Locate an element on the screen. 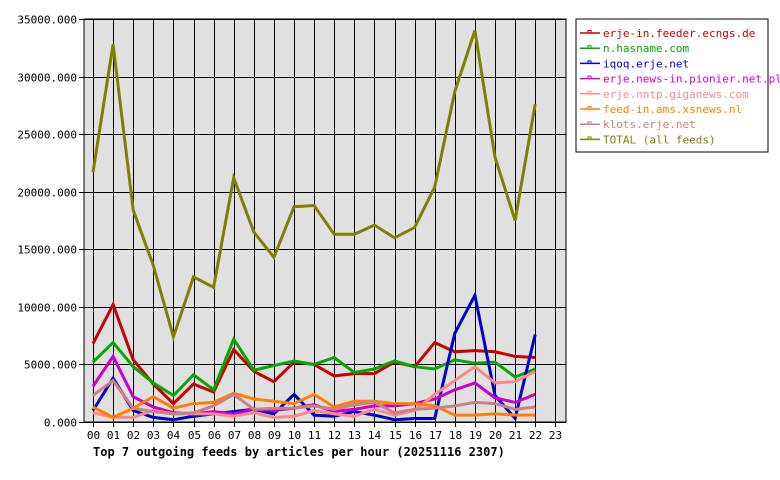 The image size is (780, 480). x-tick-label: 15 is located at coordinates (395, 435).